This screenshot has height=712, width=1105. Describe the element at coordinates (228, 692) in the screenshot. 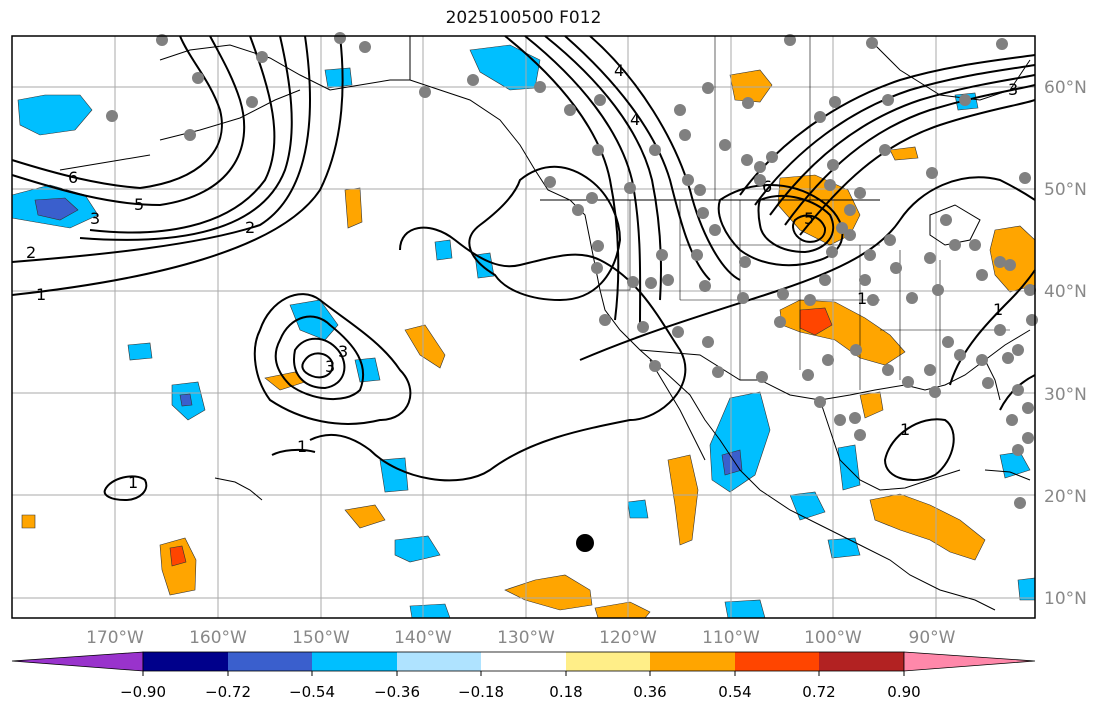

I see `colorbar-tick-label: −0.72` at that location.